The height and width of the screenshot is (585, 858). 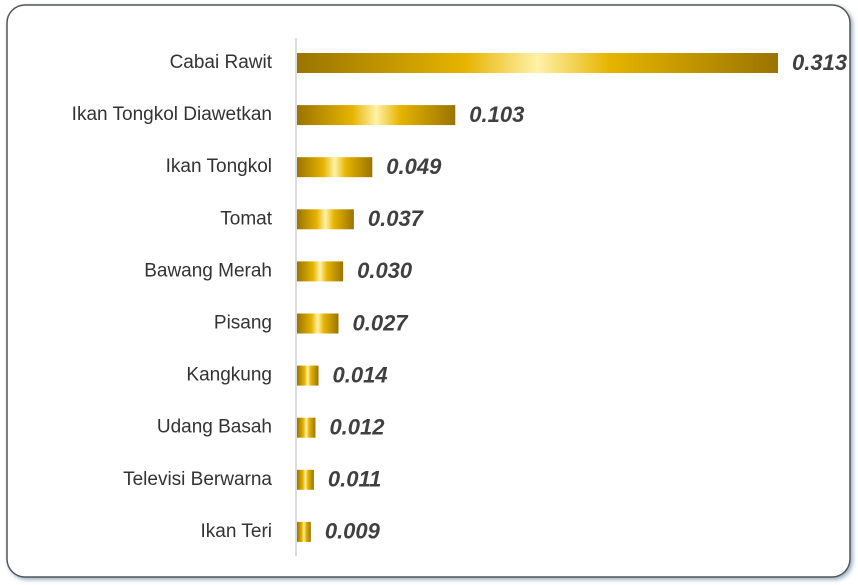 I want to click on value-label: 0.313, so click(x=819, y=62).